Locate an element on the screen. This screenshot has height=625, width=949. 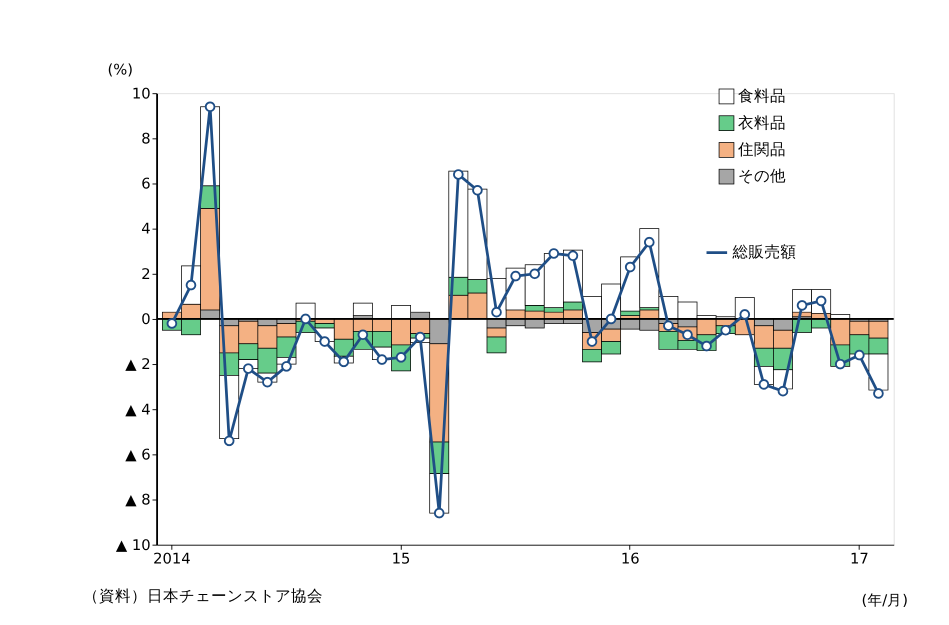
y-tick-label: ▲ 6 is located at coordinates (138, 455).